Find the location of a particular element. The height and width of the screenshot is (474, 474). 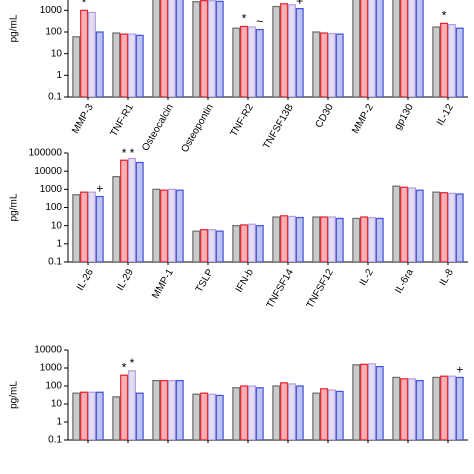

y-tick-label: 10 is located at coordinates (57, 404).